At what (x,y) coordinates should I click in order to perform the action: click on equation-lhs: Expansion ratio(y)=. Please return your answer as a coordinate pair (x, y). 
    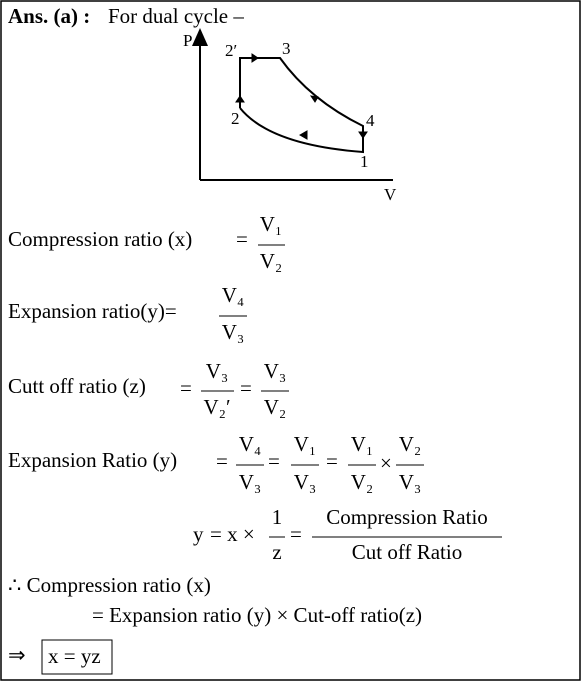
    Looking at the image, I should click on (92, 311).